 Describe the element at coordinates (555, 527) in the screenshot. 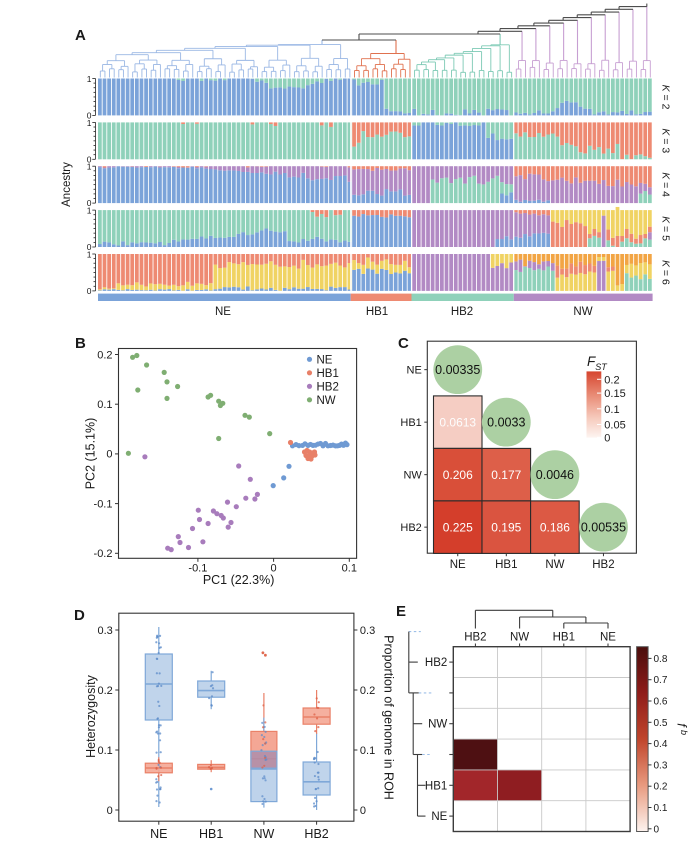

I see `svg-text: 0.186` at that location.